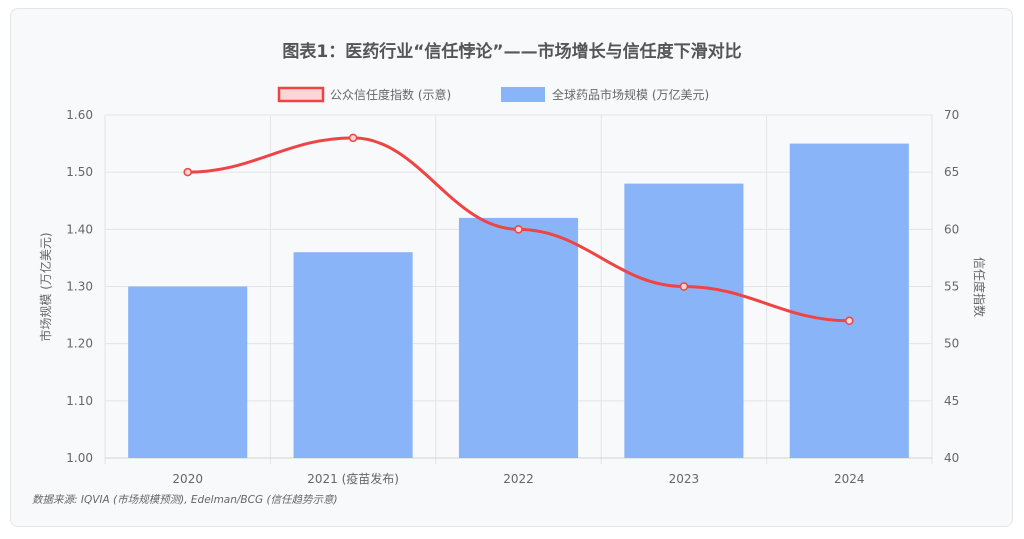 The image size is (1024, 539). What do you see at coordinates (79, 172) in the screenshot?
I see `y-tick-label: 1.50` at bounding box center [79, 172].